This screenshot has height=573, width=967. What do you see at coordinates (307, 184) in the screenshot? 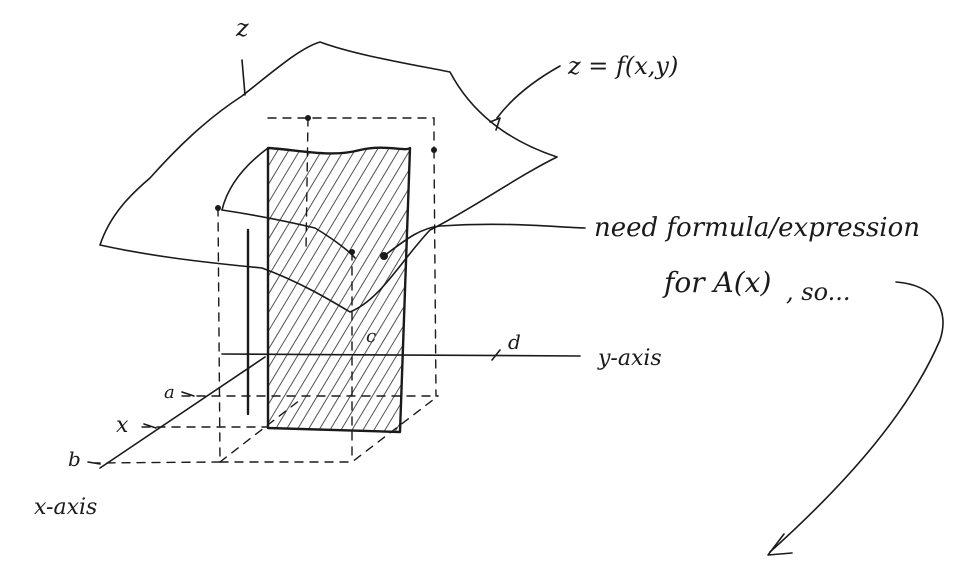
I see `box-back-vertical` at bounding box center [307, 184].